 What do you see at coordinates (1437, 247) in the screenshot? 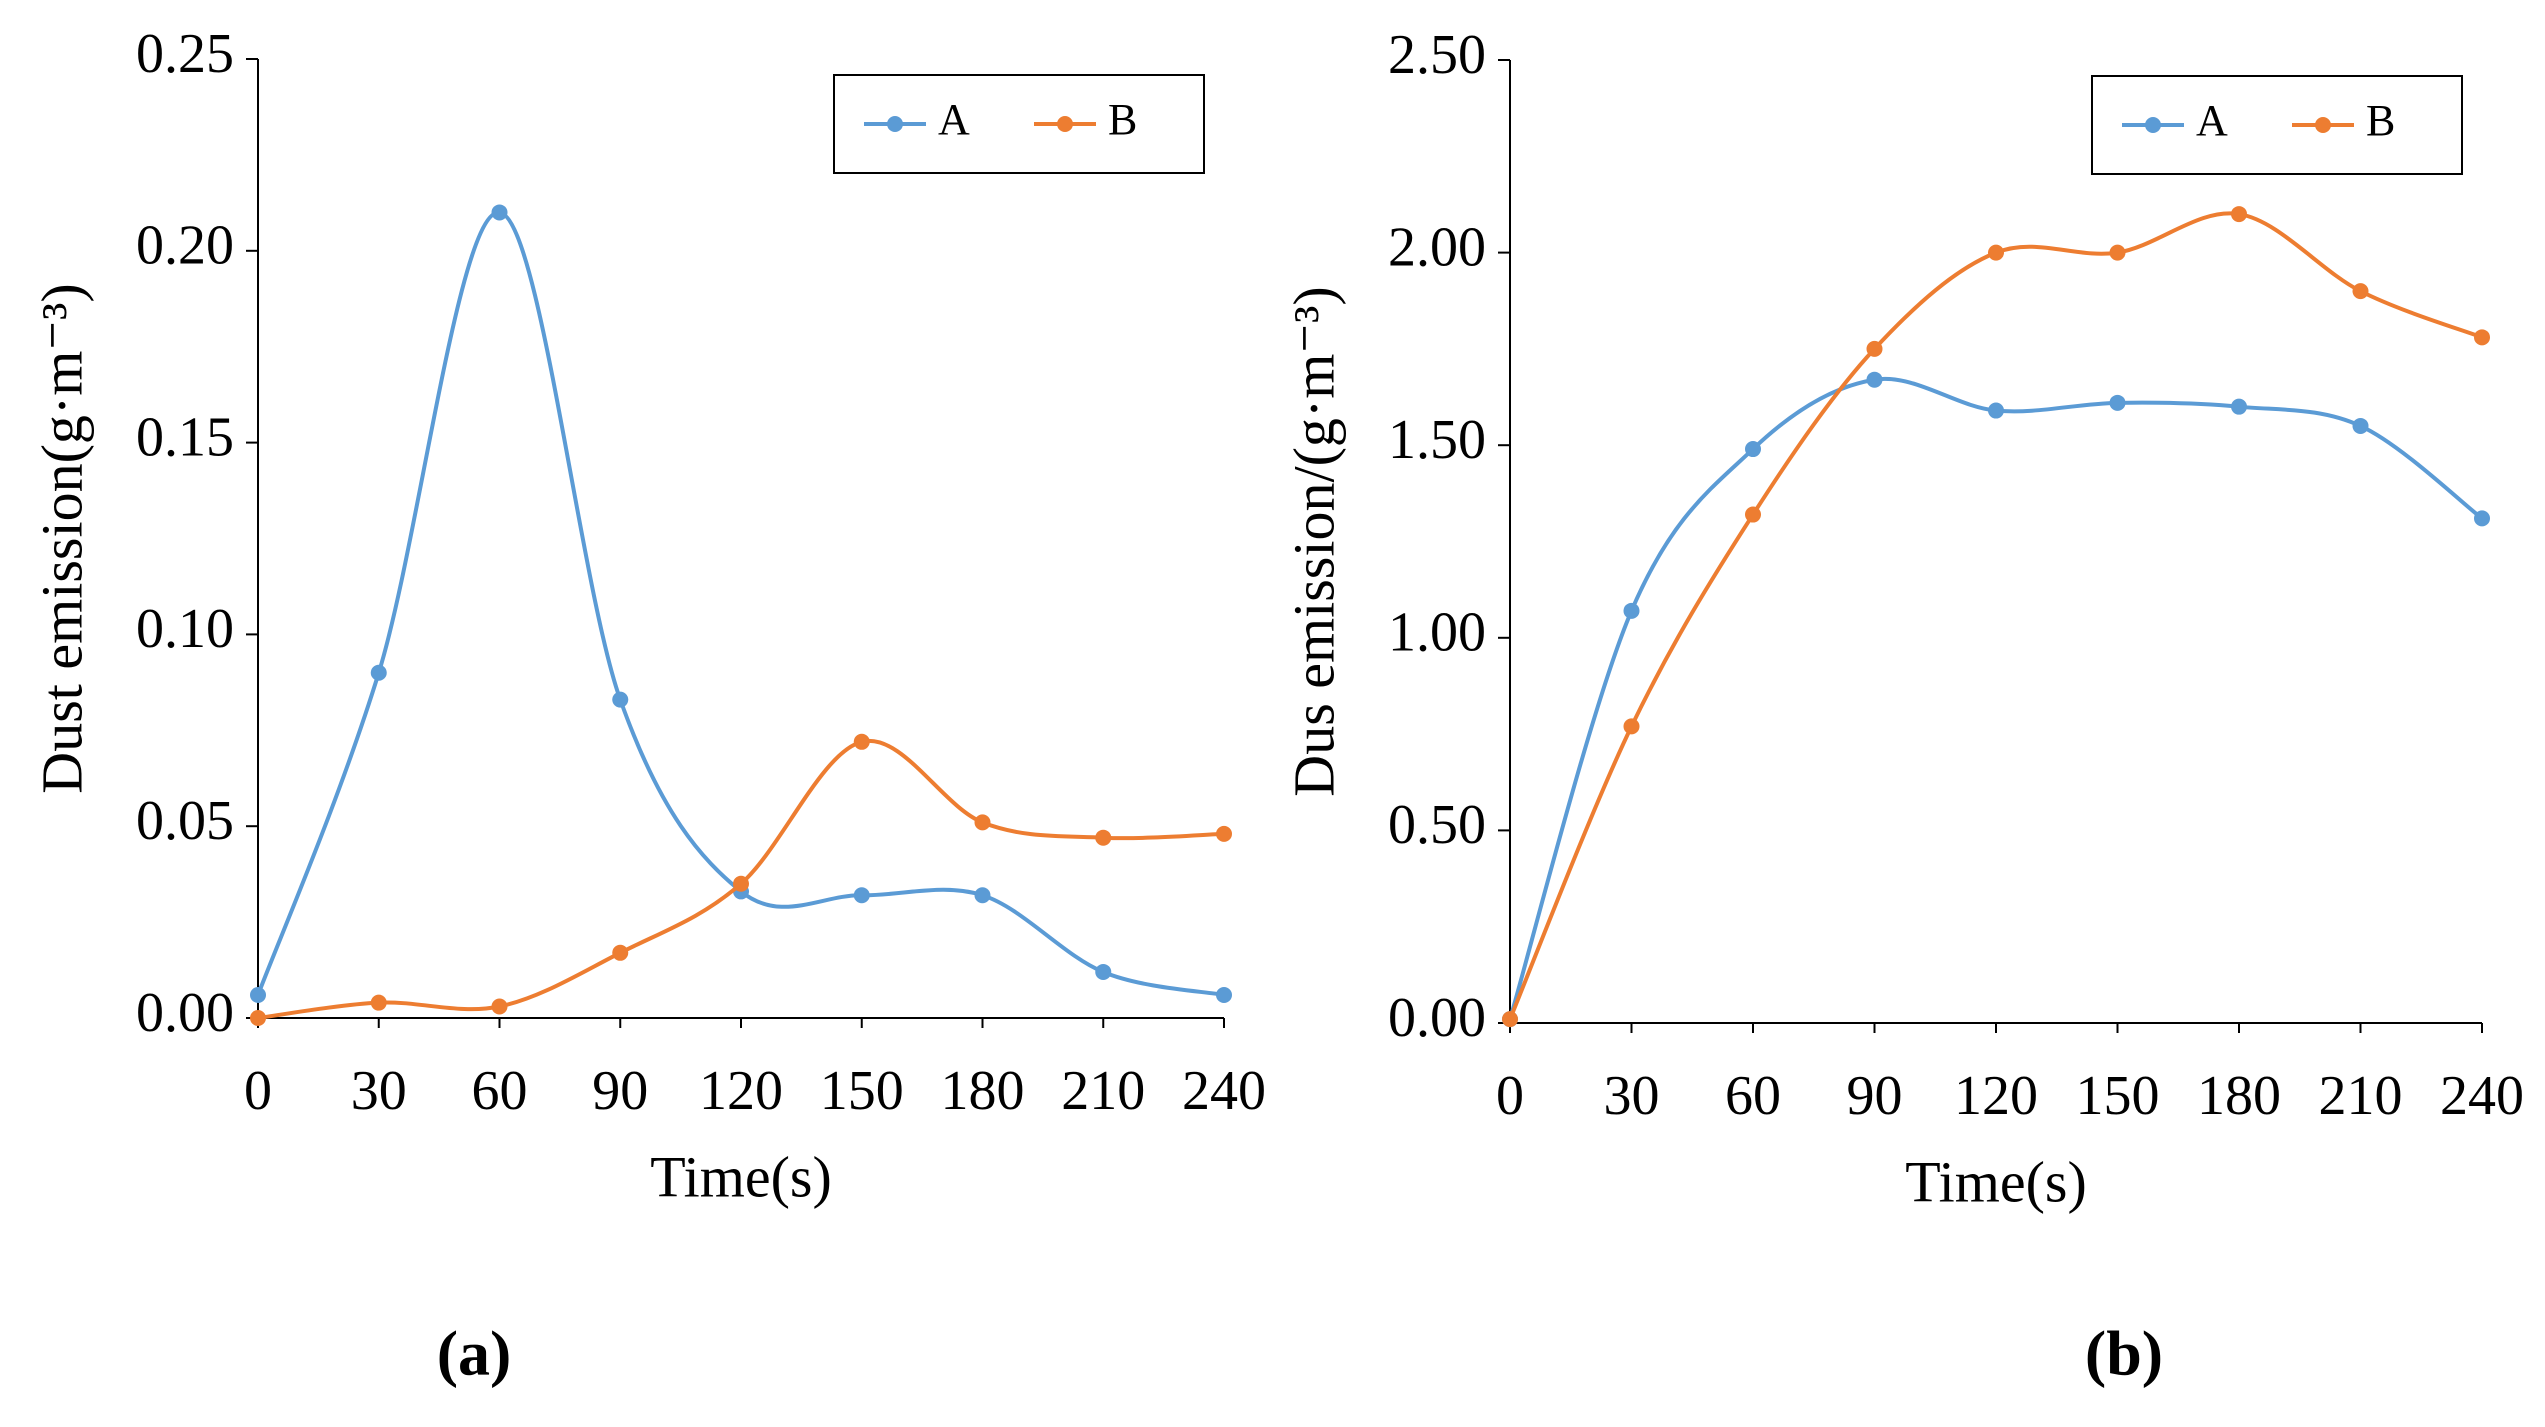
I see `y-tick-label: 2.00` at bounding box center [1437, 247].